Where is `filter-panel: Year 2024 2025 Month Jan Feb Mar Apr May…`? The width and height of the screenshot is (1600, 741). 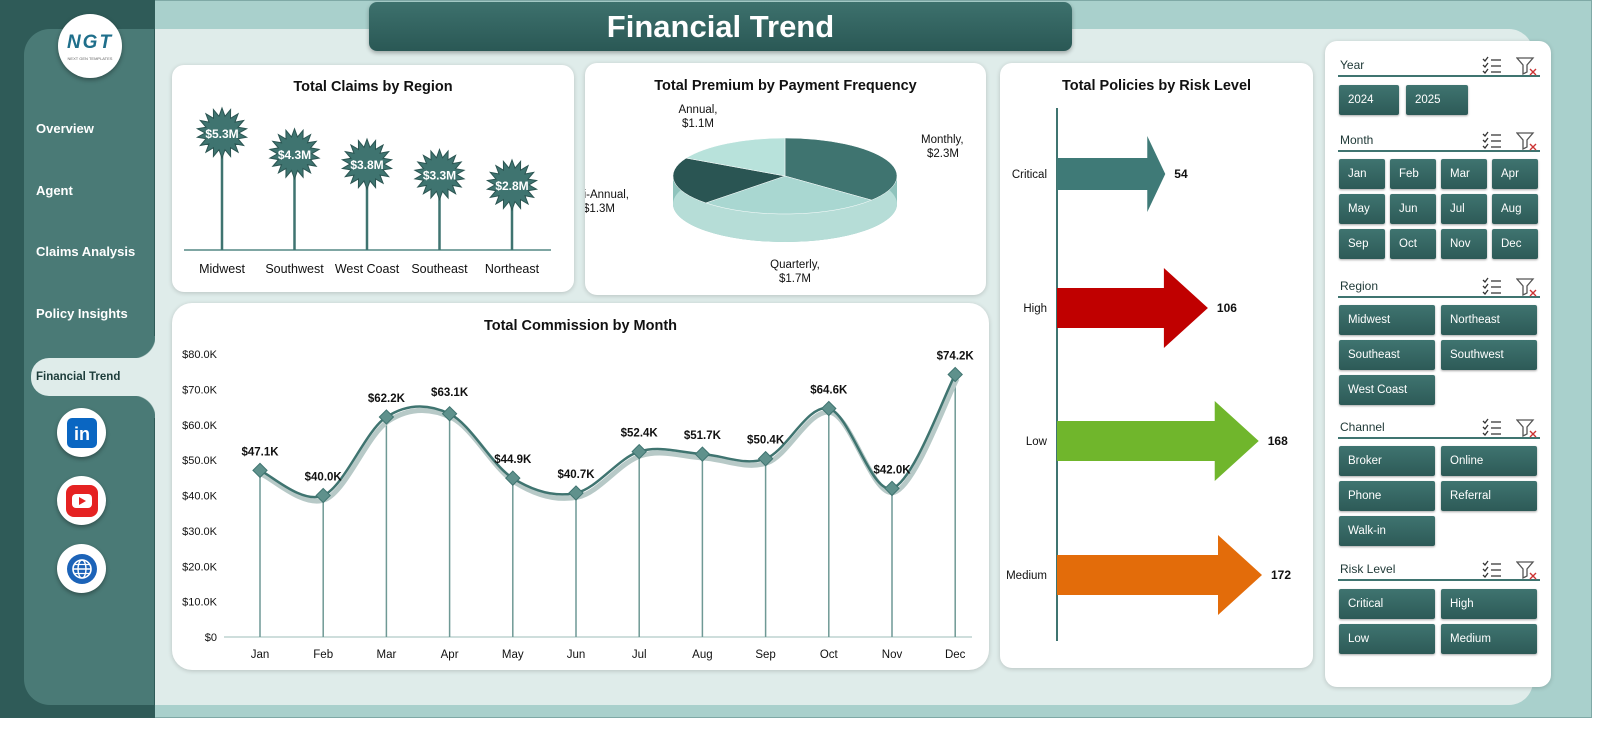
filter-panel: Year 2024 2025 Month Jan Feb Mar Apr May… is located at coordinates (1438, 364).